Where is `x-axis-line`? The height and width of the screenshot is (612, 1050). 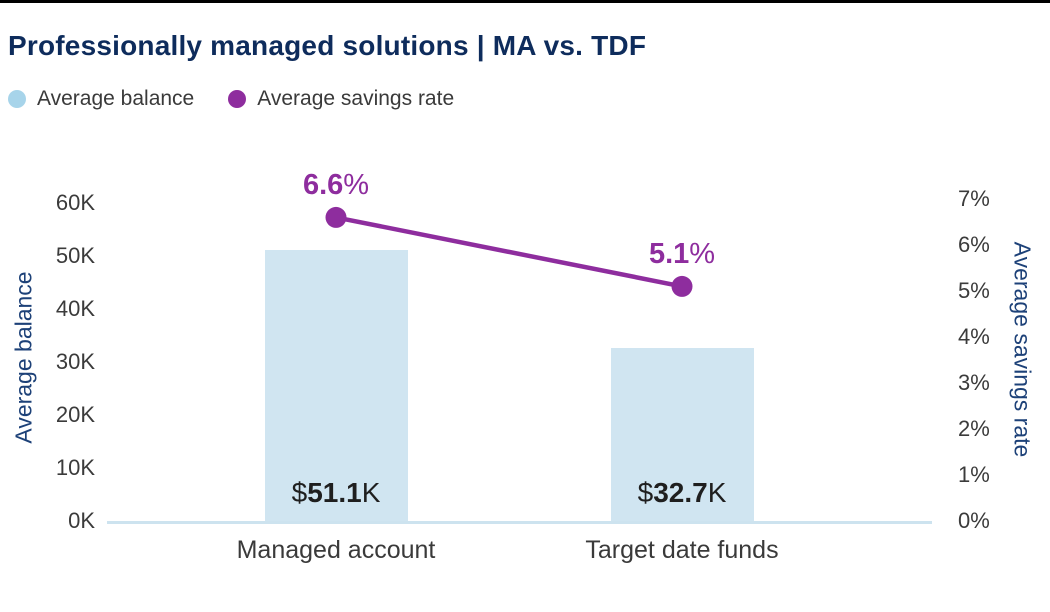
x-axis-line is located at coordinates (519, 522).